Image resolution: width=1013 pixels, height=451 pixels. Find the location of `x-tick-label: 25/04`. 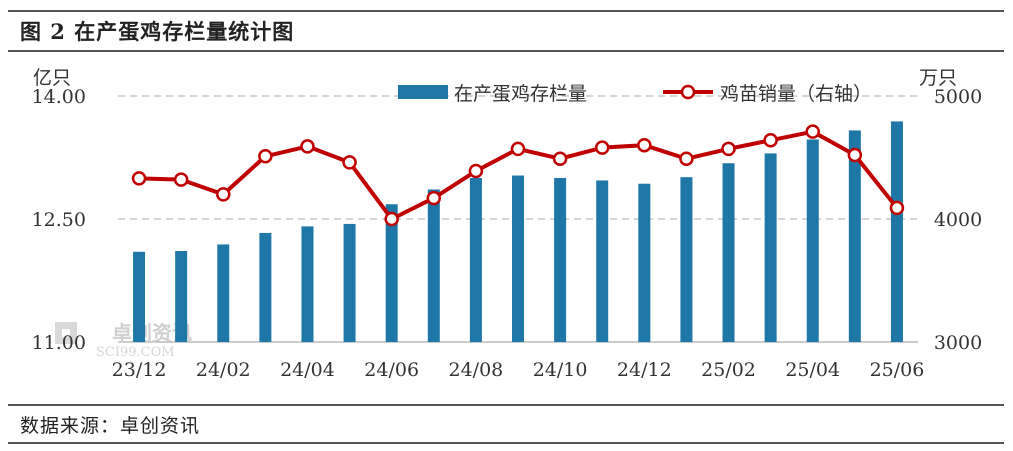

x-tick-label: 25/04 is located at coordinates (812, 370).